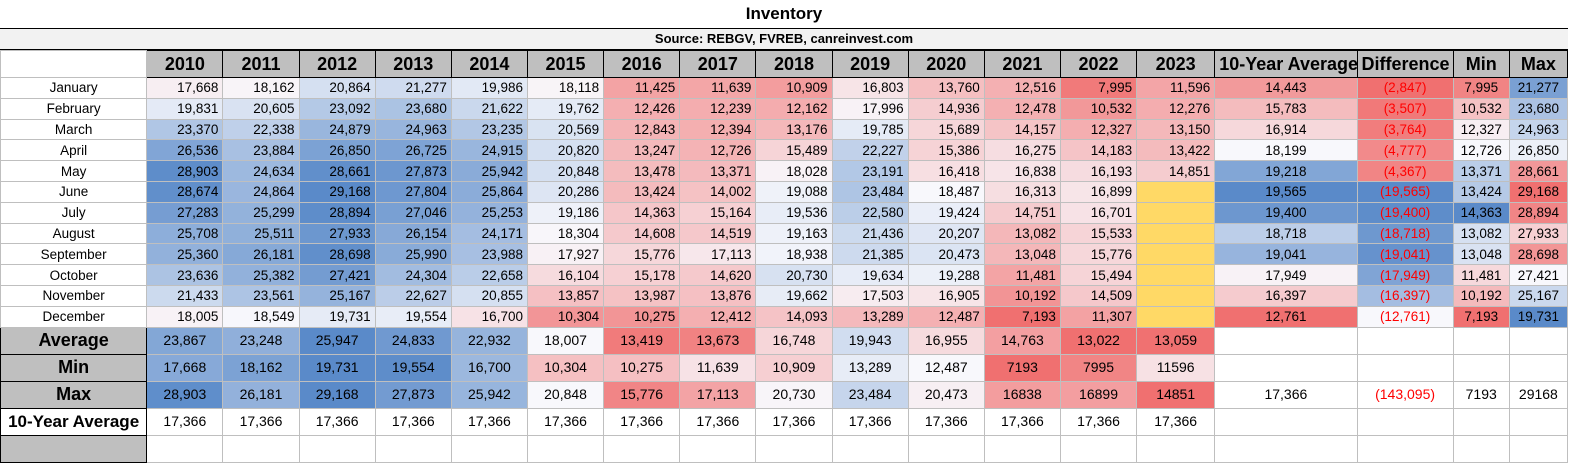  I want to click on data-cell: 18,304, so click(565, 233).